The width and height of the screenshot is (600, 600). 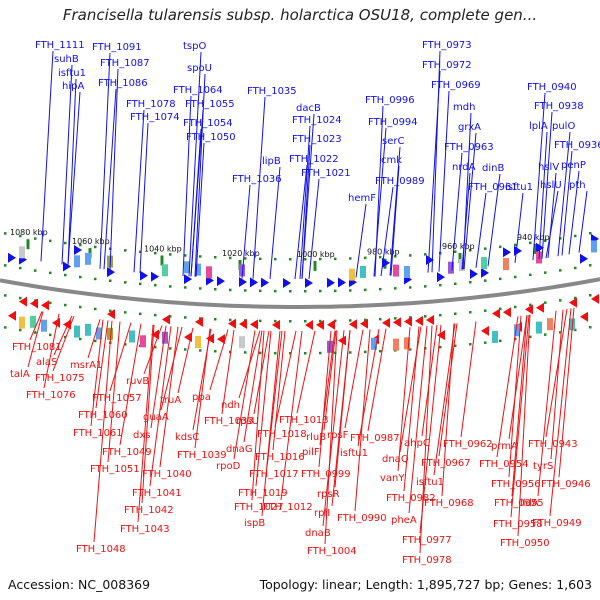 What do you see at coordinates (46, 362) in the screenshot?
I see `reverse-gene-label: alaS` at bounding box center [46, 362].